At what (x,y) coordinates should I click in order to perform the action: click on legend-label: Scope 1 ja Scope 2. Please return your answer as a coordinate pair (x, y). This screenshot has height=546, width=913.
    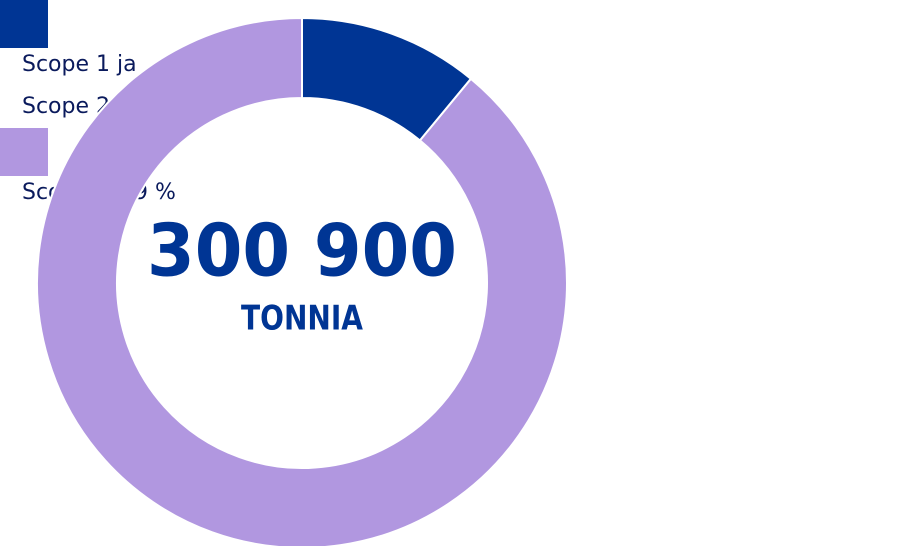
    Looking at the image, I should click on (79, 85).